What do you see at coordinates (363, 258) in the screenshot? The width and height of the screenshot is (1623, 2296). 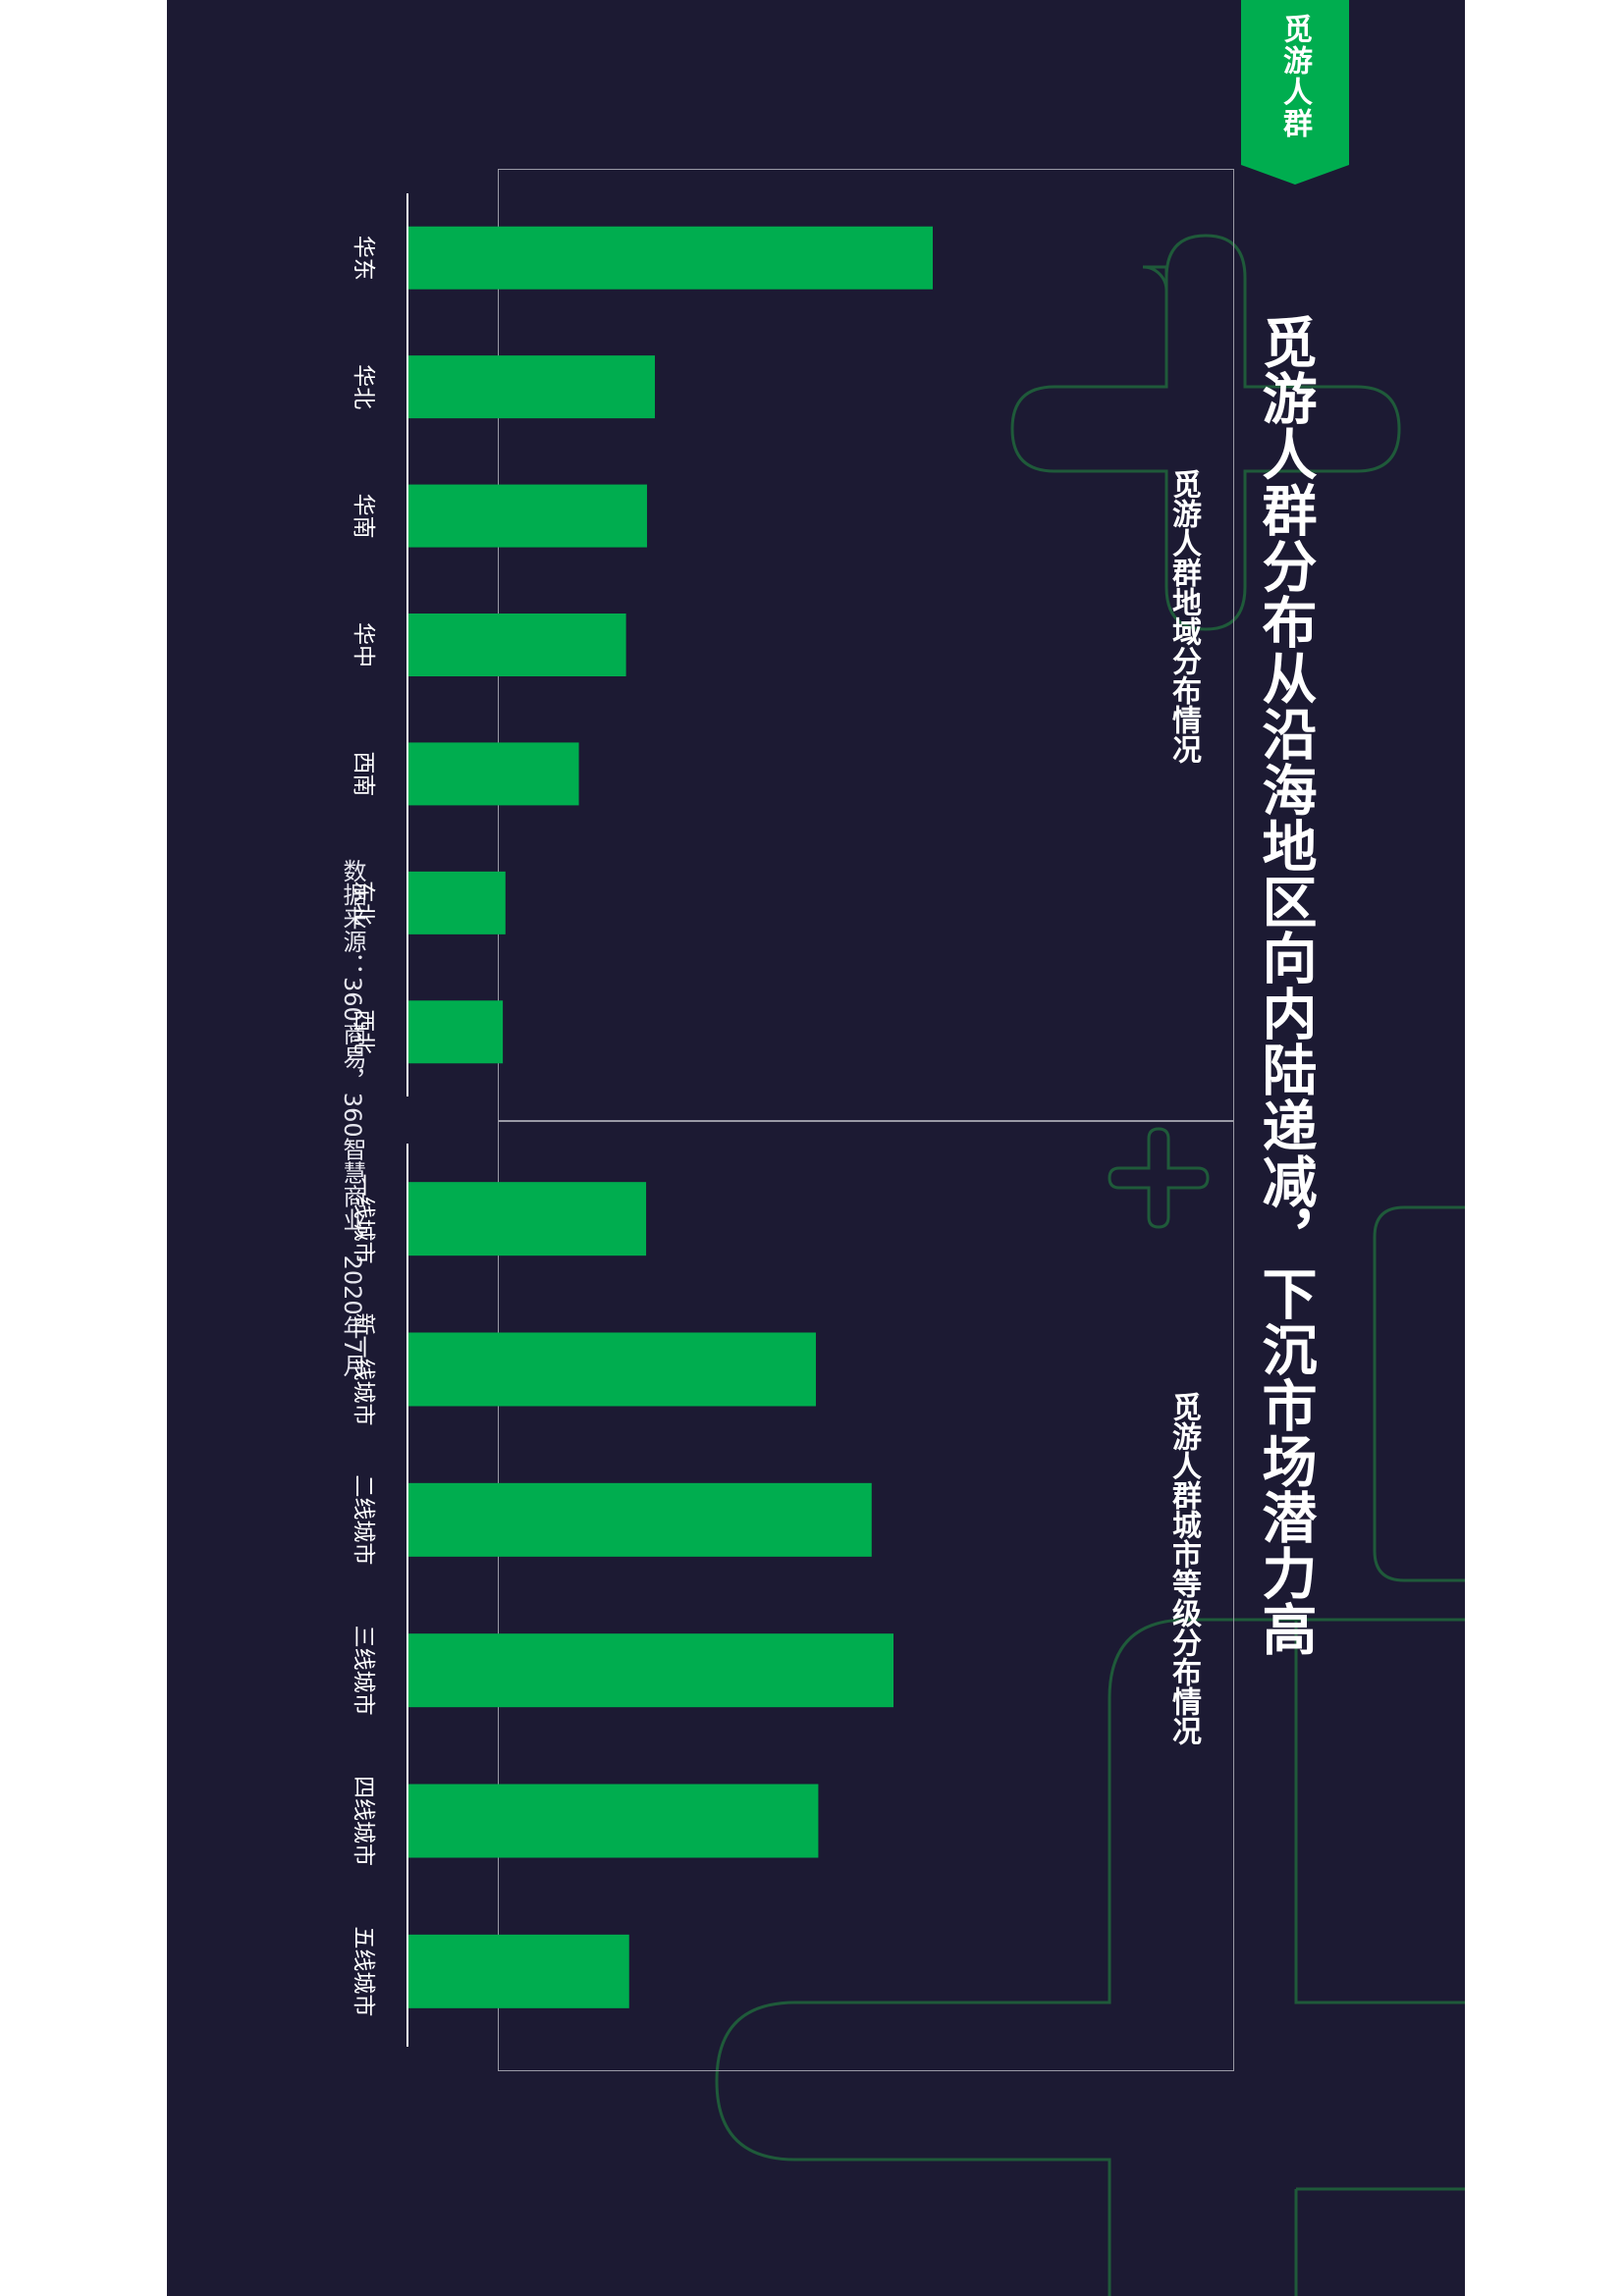 I see `region-category-label-1: 华东` at bounding box center [363, 258].